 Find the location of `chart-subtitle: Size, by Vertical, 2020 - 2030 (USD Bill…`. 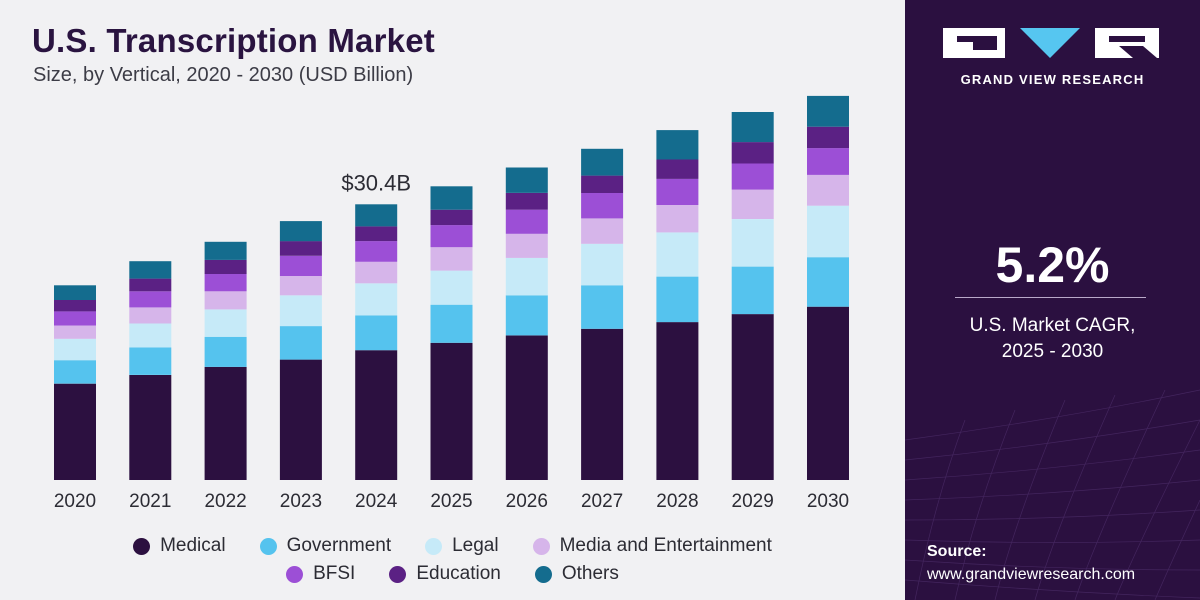

chart-subtitle: Size, by Vertical, 2020 - 2030 (USD Bill… is located at coordinates (223, 75).